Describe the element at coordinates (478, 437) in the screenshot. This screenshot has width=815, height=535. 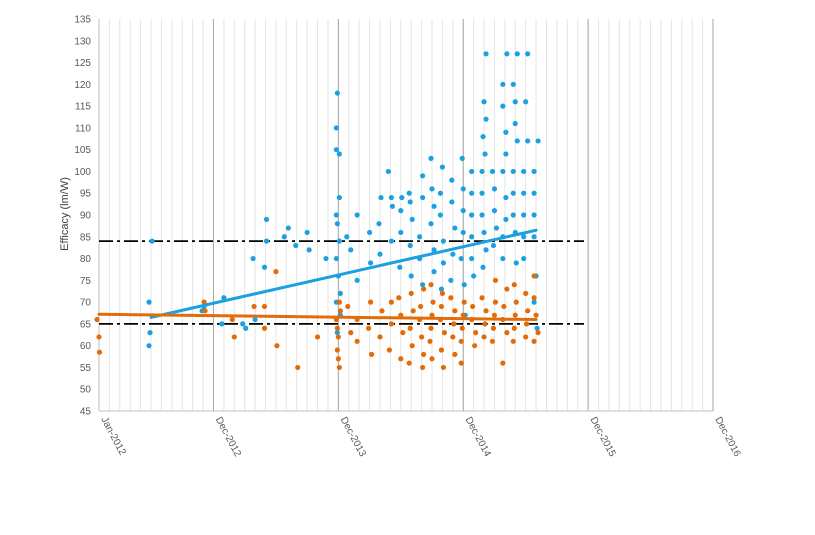
I see `x-tick-label: Dec-2014` at that location.